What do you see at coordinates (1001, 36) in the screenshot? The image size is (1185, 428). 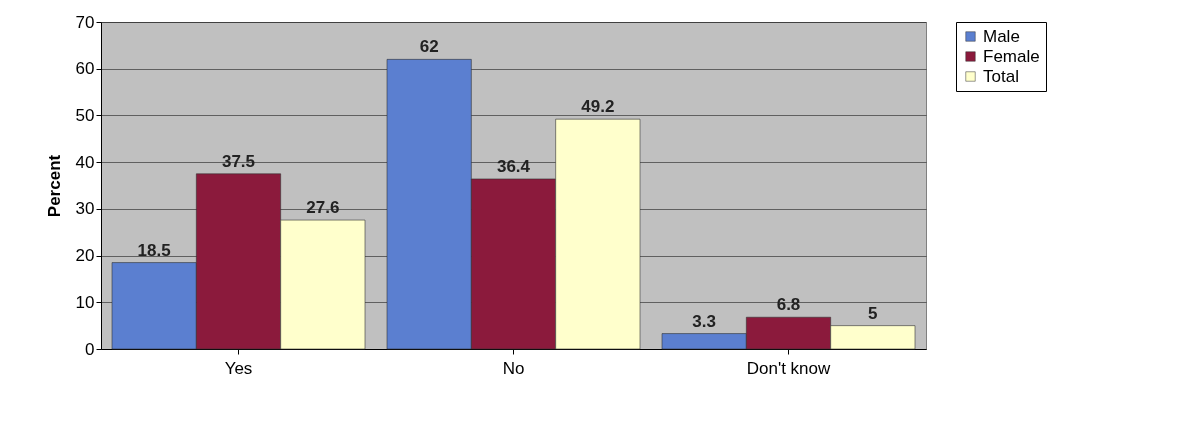 I see `legend-label: Male` at bounding box center [1001, 36].